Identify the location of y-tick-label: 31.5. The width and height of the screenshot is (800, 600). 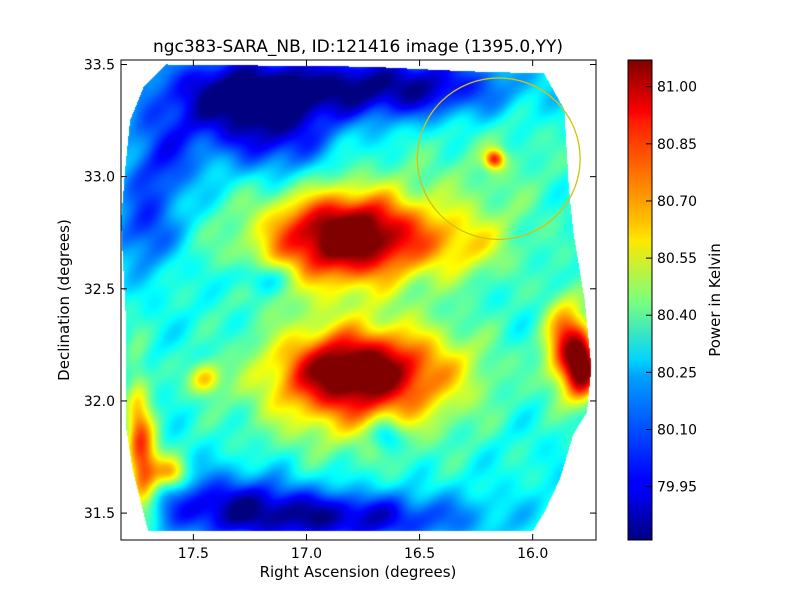
(99, 514).